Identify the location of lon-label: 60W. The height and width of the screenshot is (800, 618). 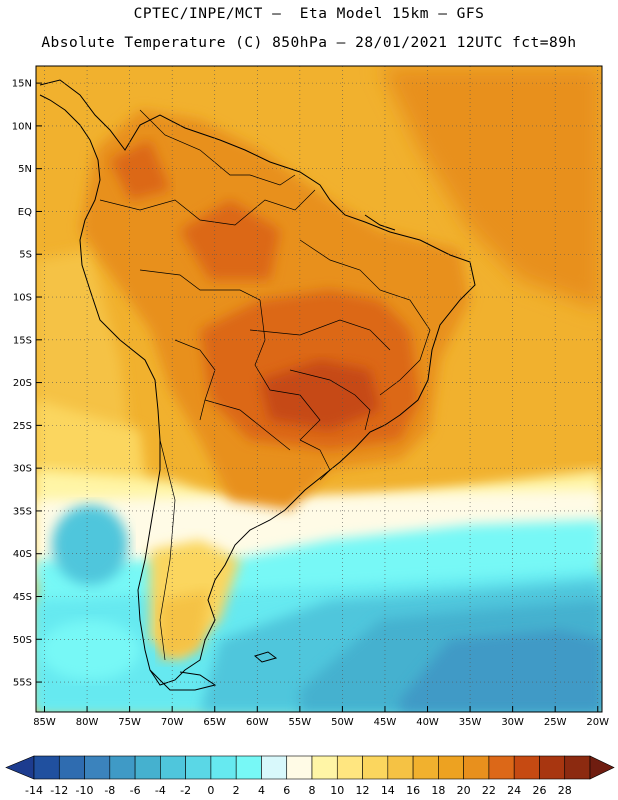
(257, 722).